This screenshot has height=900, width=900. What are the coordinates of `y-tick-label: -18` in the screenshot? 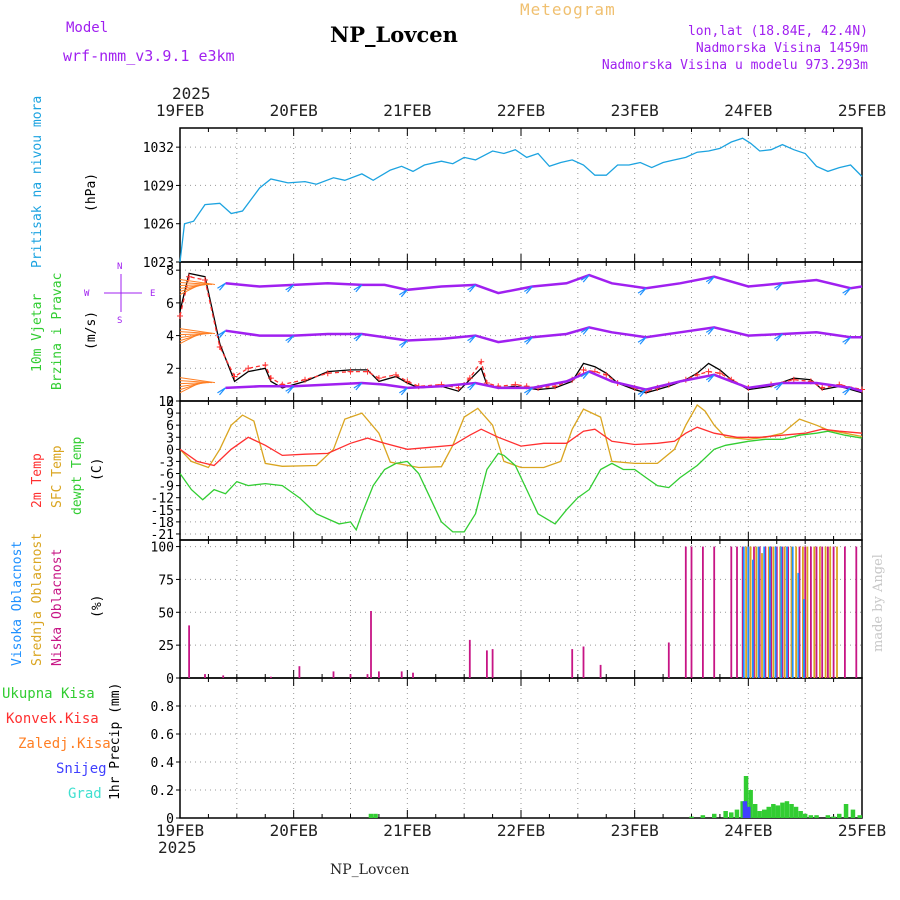 It's located at (162, 523).